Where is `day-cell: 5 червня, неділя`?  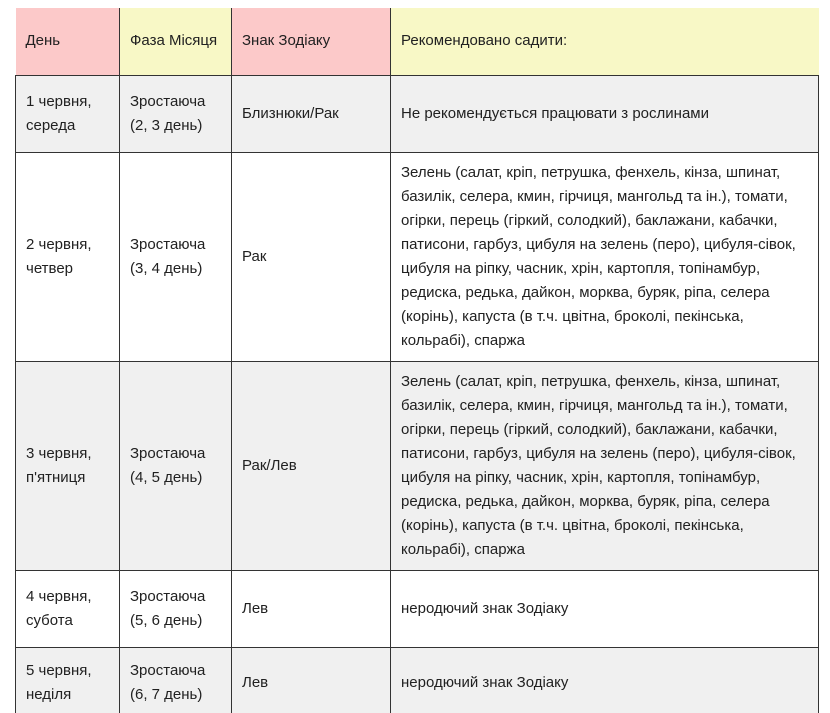 day-cell: 5 червня, неділя is located at coordinates (67, 679).